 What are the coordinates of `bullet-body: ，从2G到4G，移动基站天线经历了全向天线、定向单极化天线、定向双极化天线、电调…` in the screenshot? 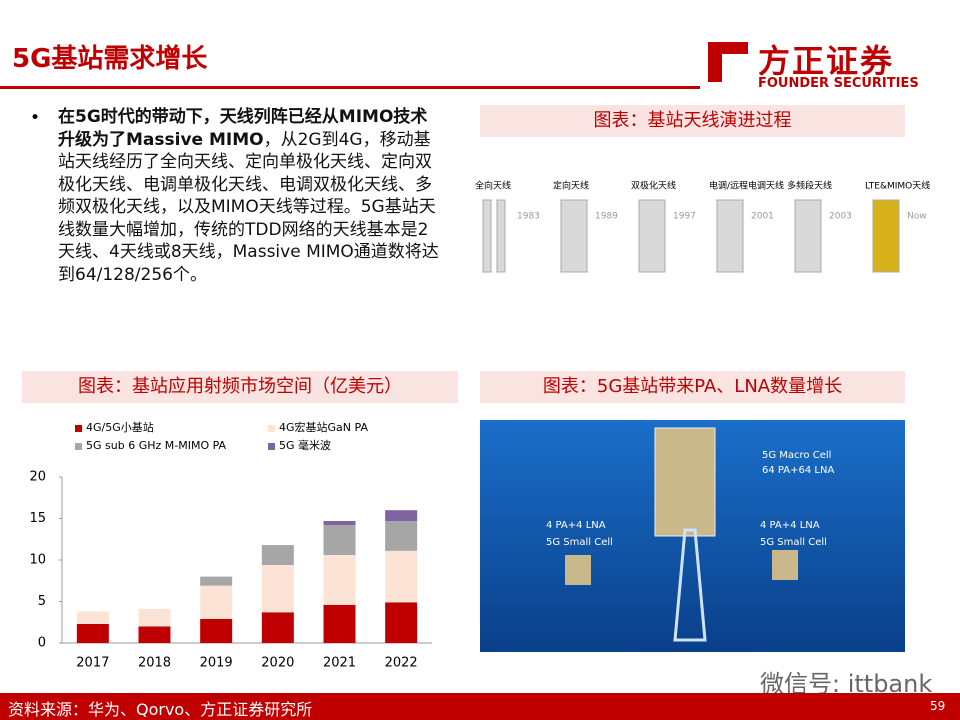 It's located at (248, 207).